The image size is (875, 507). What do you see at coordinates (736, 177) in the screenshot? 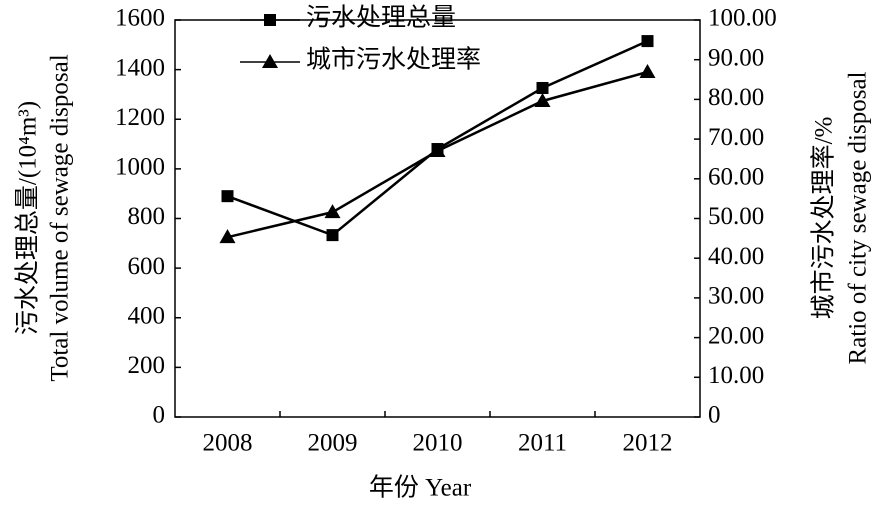
I see `y2-tick-label: 60.00` at bounding box center [736, 177].